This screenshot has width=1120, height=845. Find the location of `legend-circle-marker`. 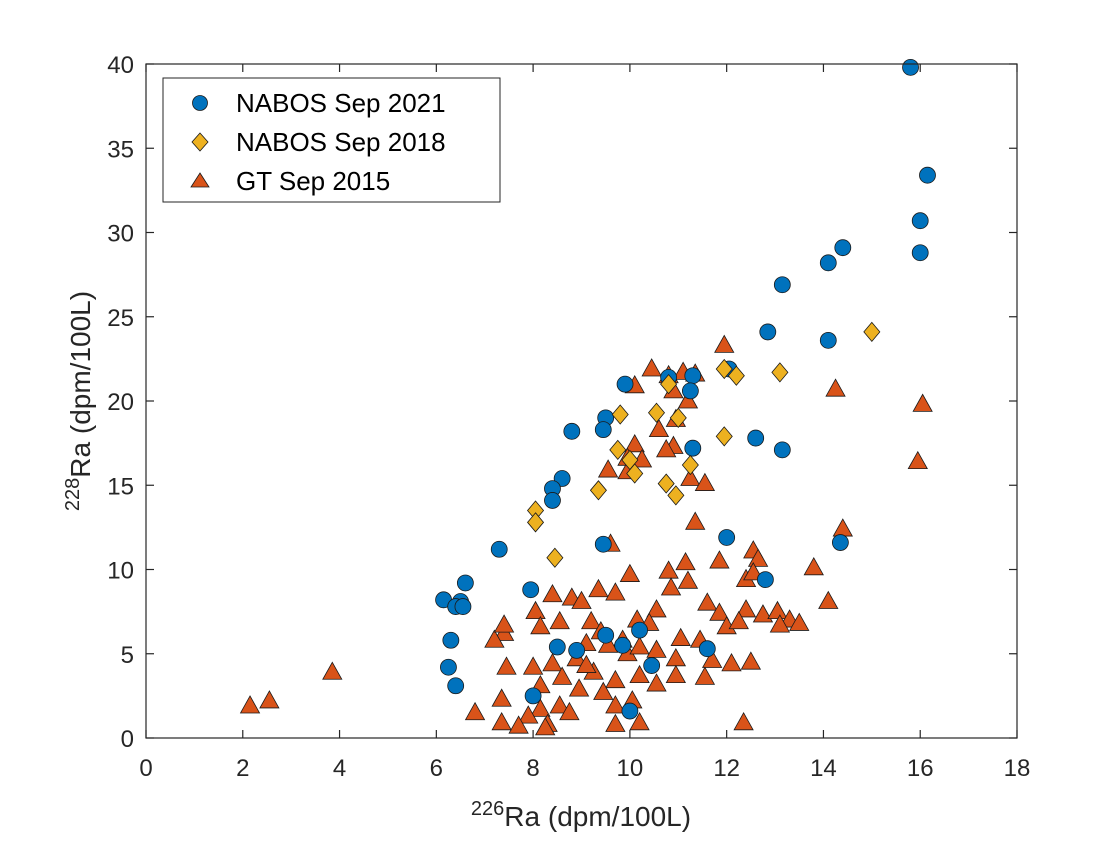

legend-circle-marker is located at coordinates (200, 103).